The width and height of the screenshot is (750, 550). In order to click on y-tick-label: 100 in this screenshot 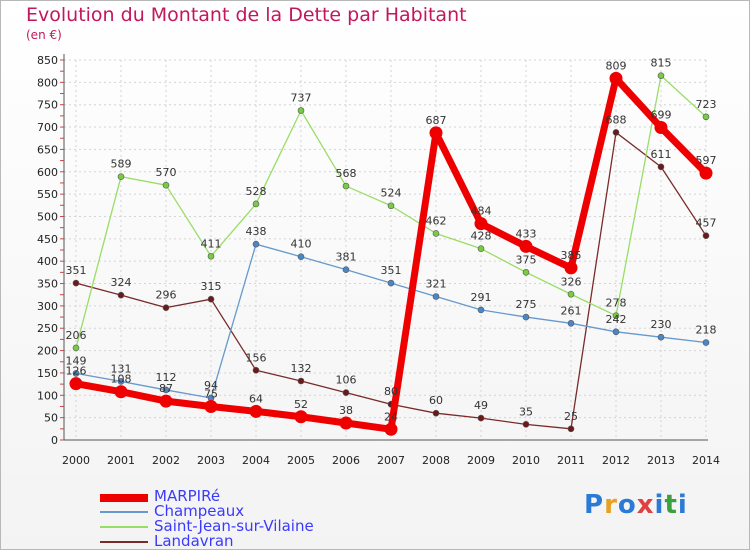, I will do `click(47, 395)`.